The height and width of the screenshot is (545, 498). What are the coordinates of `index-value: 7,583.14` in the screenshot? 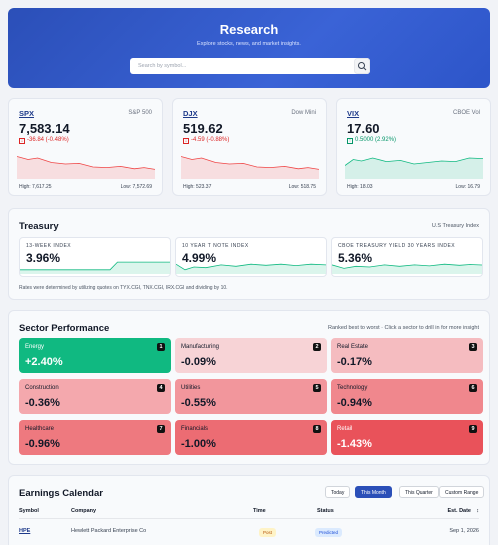 It's located at (44, 128).